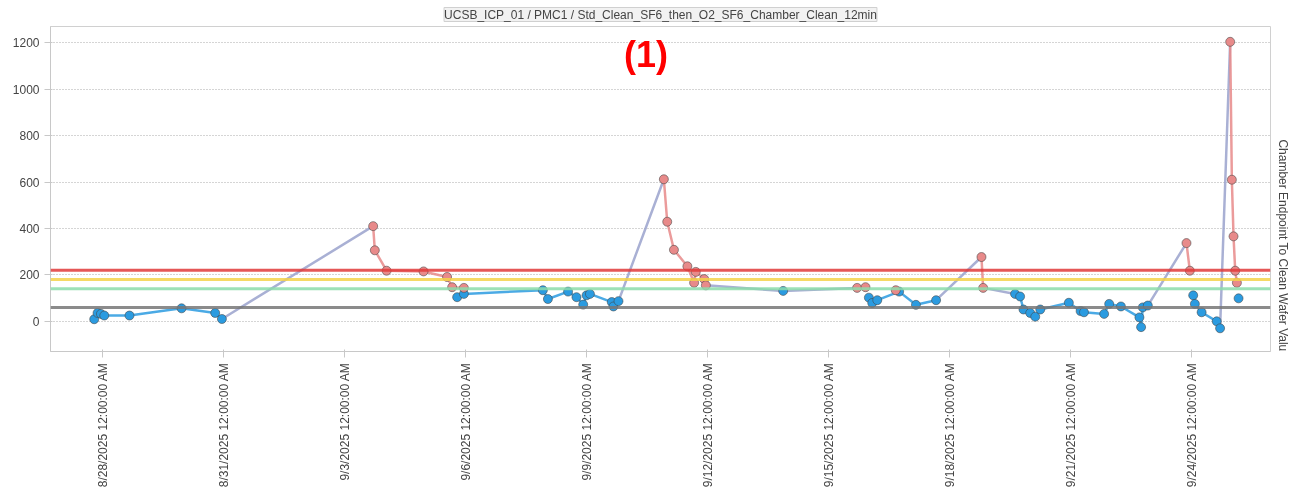  I want to click on chart-title: UCSB_ICP_01 / PMC1 / Std_Clean_SF6_then_O2_SF6_Chamber_Clean_12min, so click(660, 14).